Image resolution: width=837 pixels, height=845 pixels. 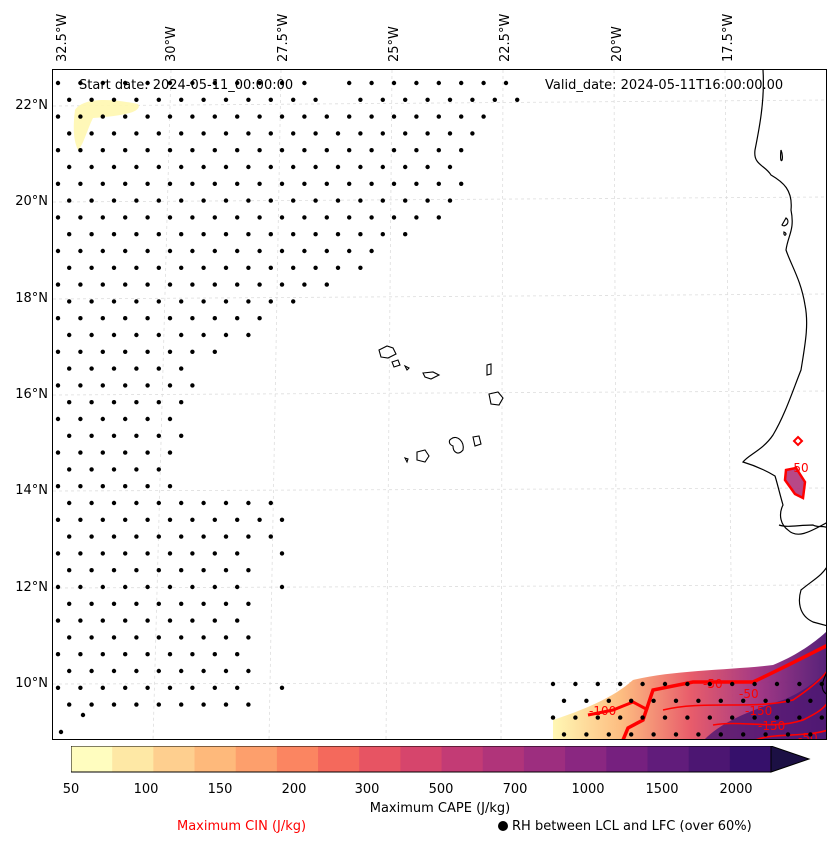 I want to click on contour-label: -50, so click(x=713, y=684).